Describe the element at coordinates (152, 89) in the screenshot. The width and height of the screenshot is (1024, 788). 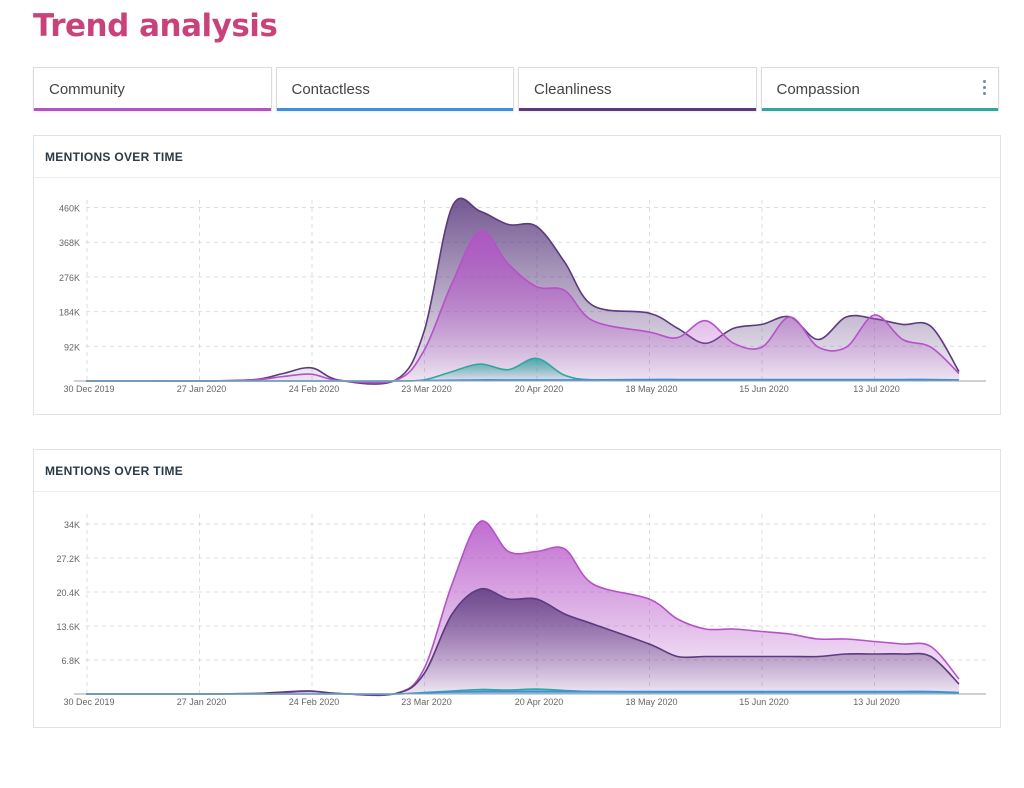
I see `tab-community: Community` at that location.